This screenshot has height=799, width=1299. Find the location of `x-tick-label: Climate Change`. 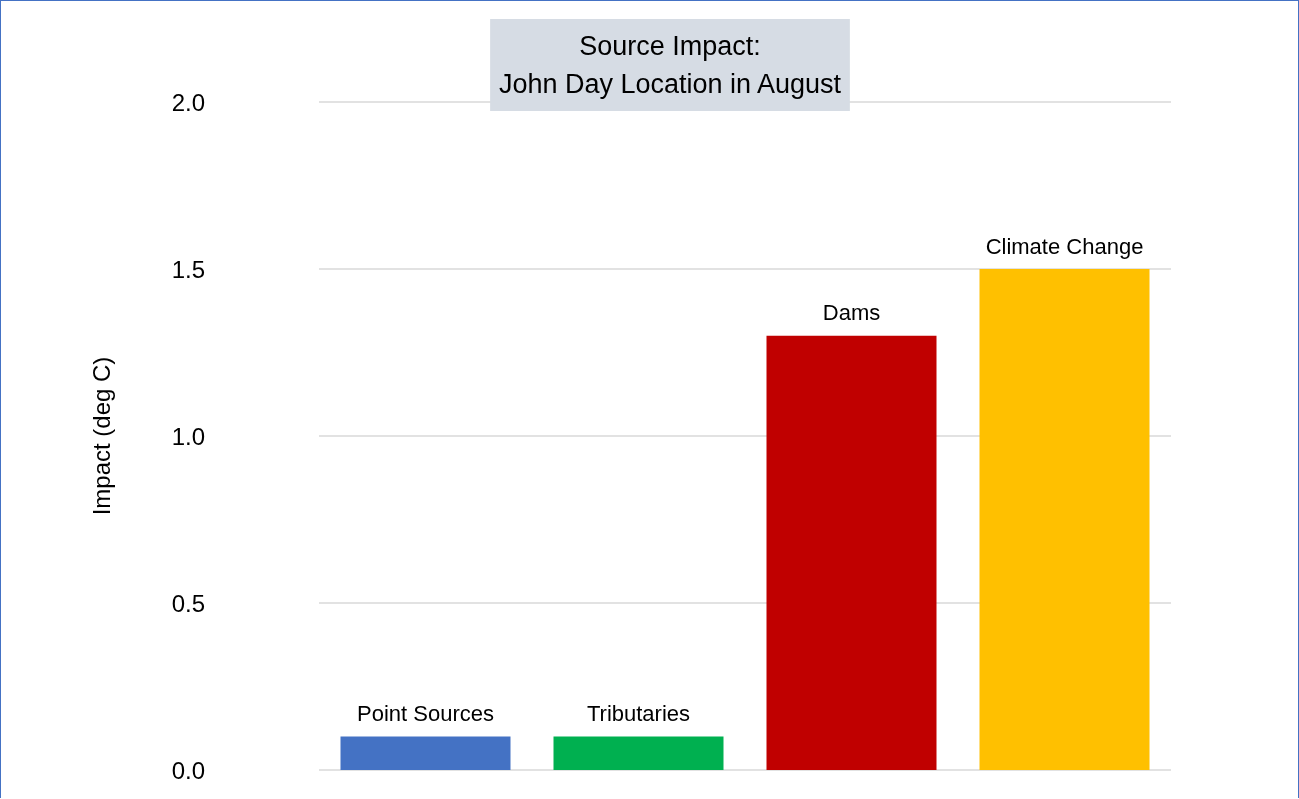

x-tick-label: Climate Change is located at coordinates (1064, 246).